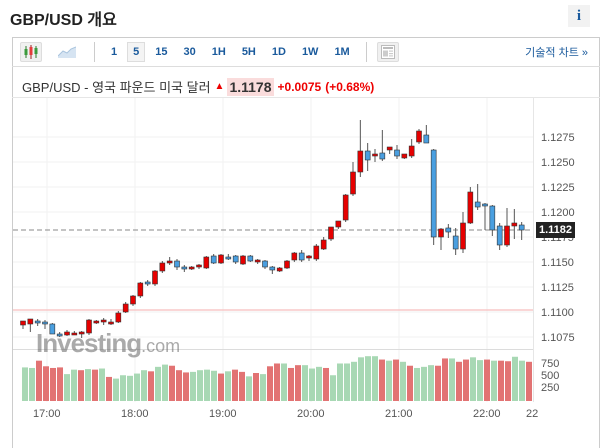  I want to click on candlestick-chart-button, so click(31, 51).